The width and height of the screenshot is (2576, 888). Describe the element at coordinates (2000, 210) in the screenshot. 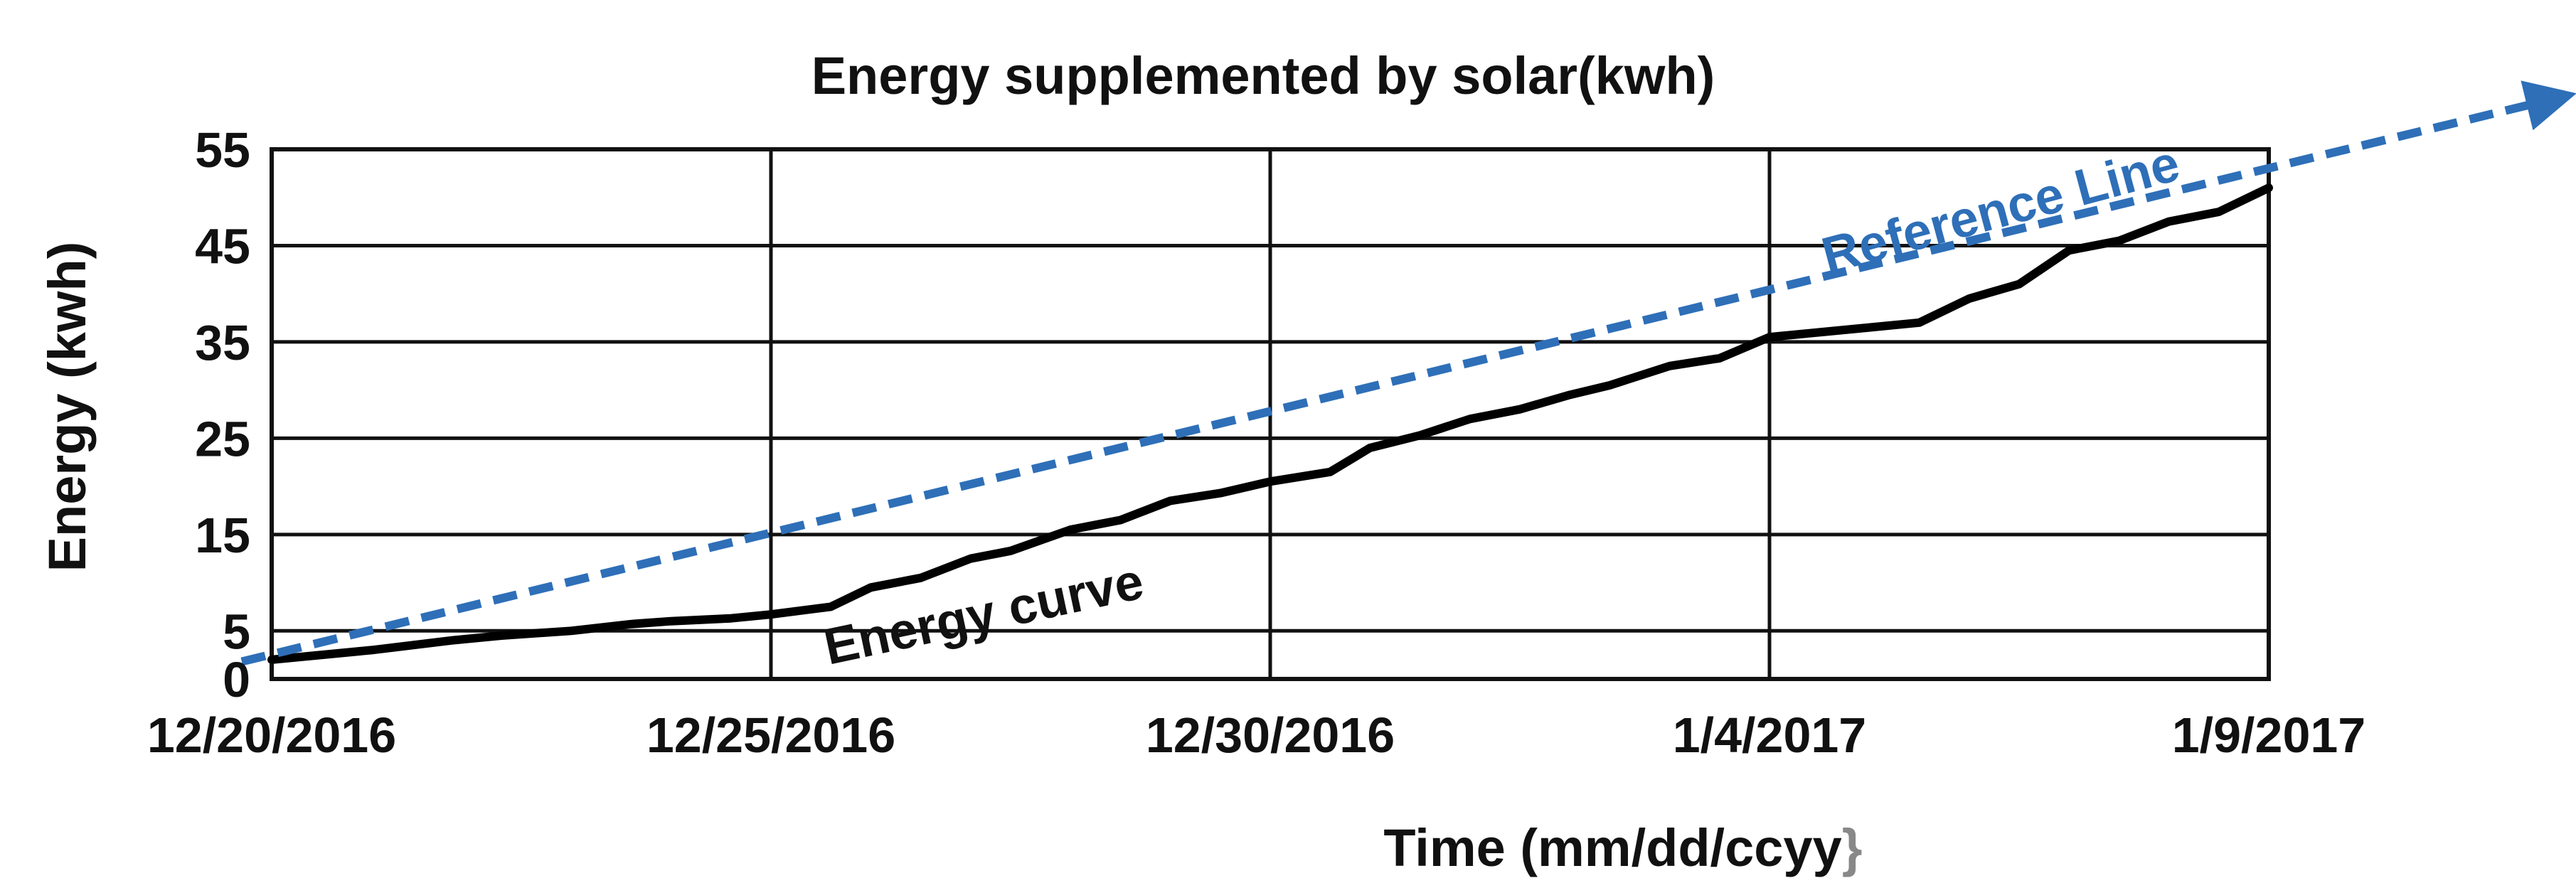

I see `reference-line-label: Reference Line` at that location.